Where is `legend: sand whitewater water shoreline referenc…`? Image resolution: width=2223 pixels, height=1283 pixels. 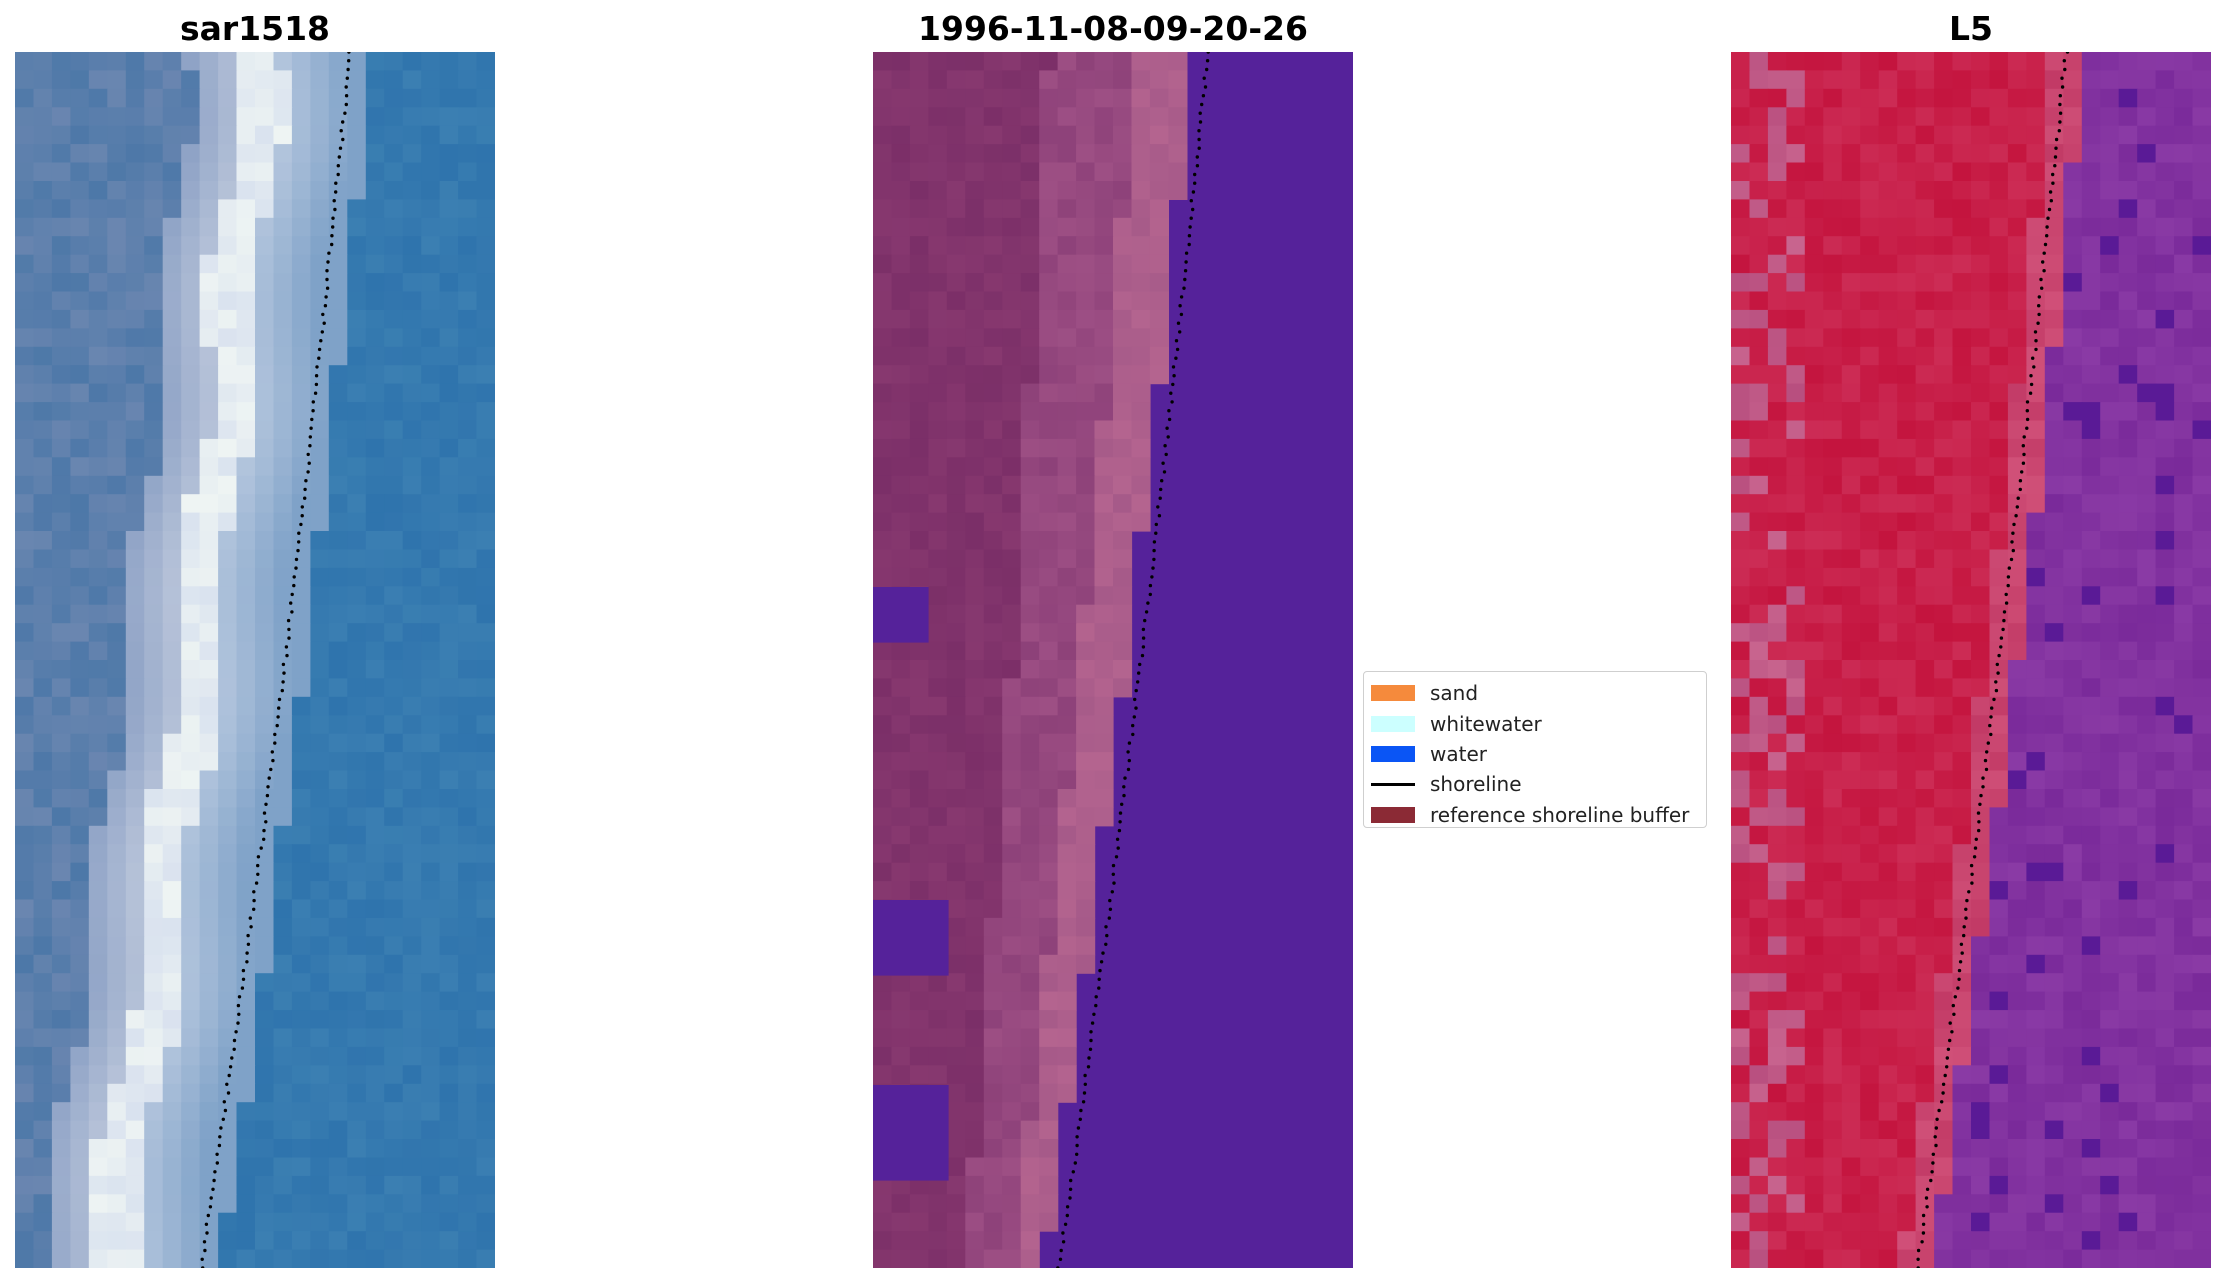 legend: sand whitewater water shoreline referenc… is located at coordinates (1535, 749).